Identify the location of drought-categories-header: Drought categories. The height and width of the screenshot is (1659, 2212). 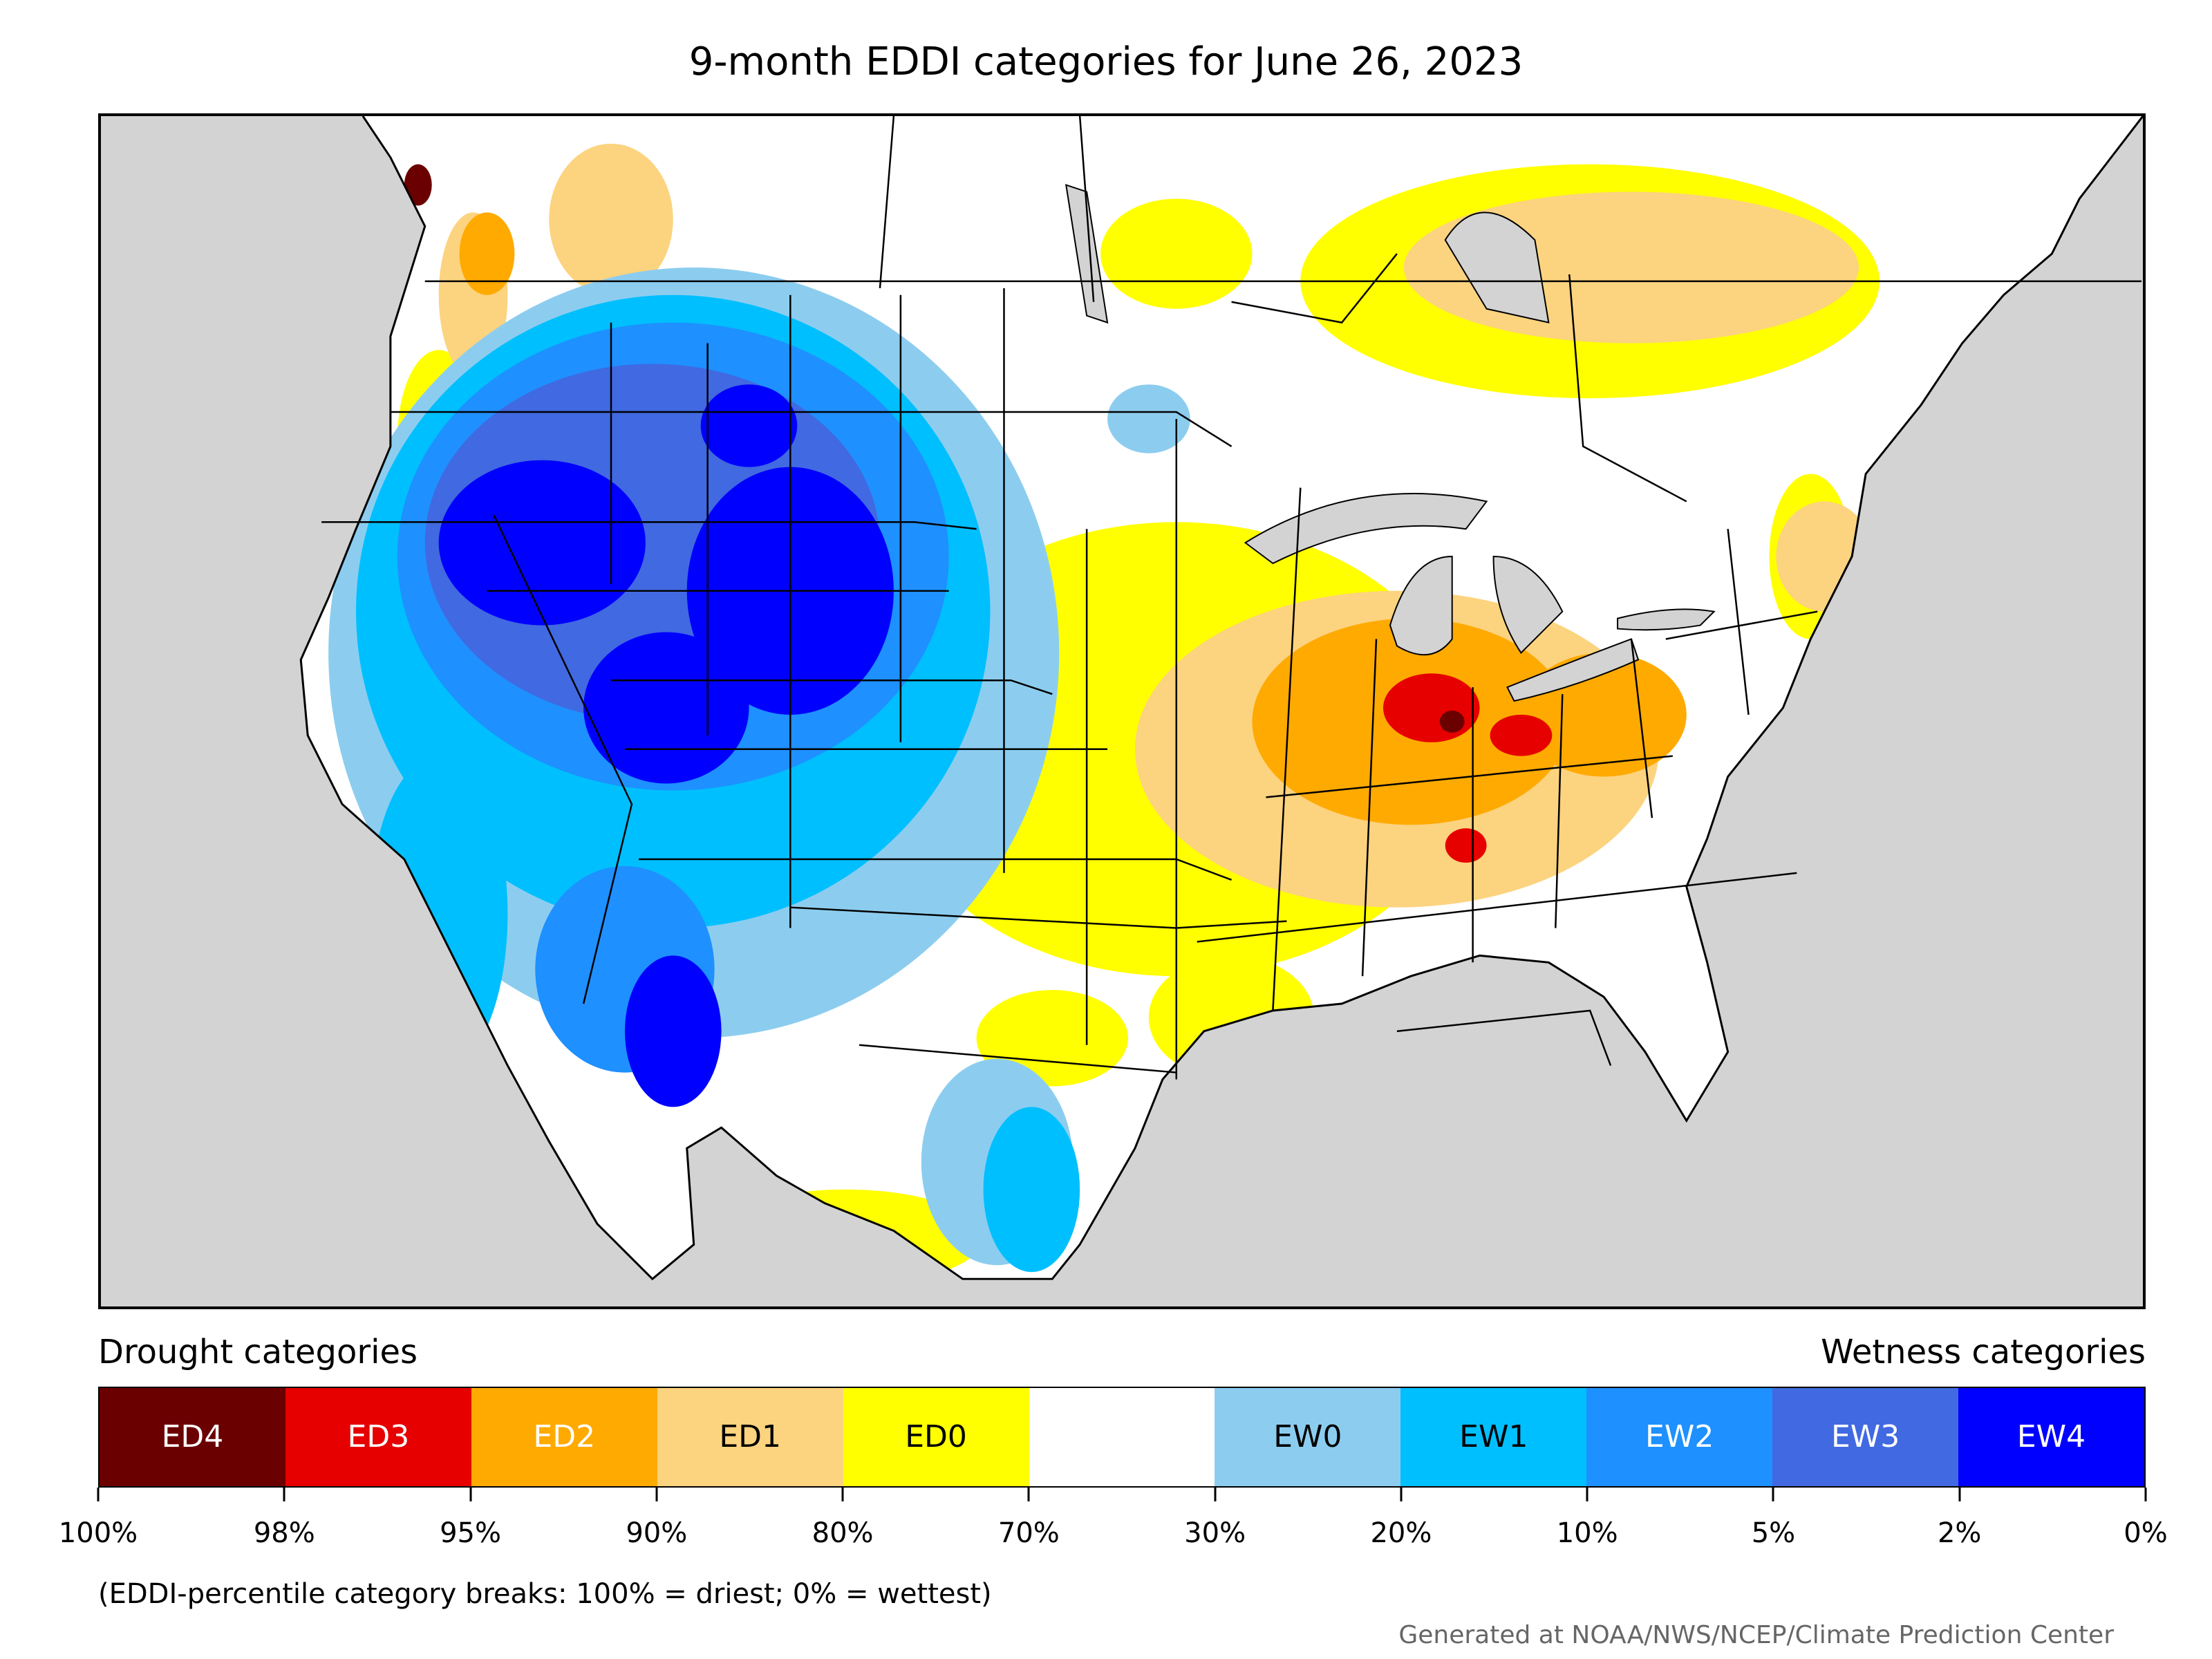
(258, 1352).